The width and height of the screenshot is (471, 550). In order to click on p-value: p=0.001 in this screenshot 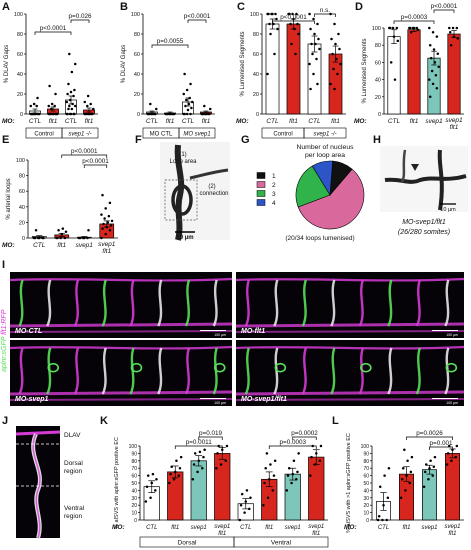, I will do `click(441, 443)`.